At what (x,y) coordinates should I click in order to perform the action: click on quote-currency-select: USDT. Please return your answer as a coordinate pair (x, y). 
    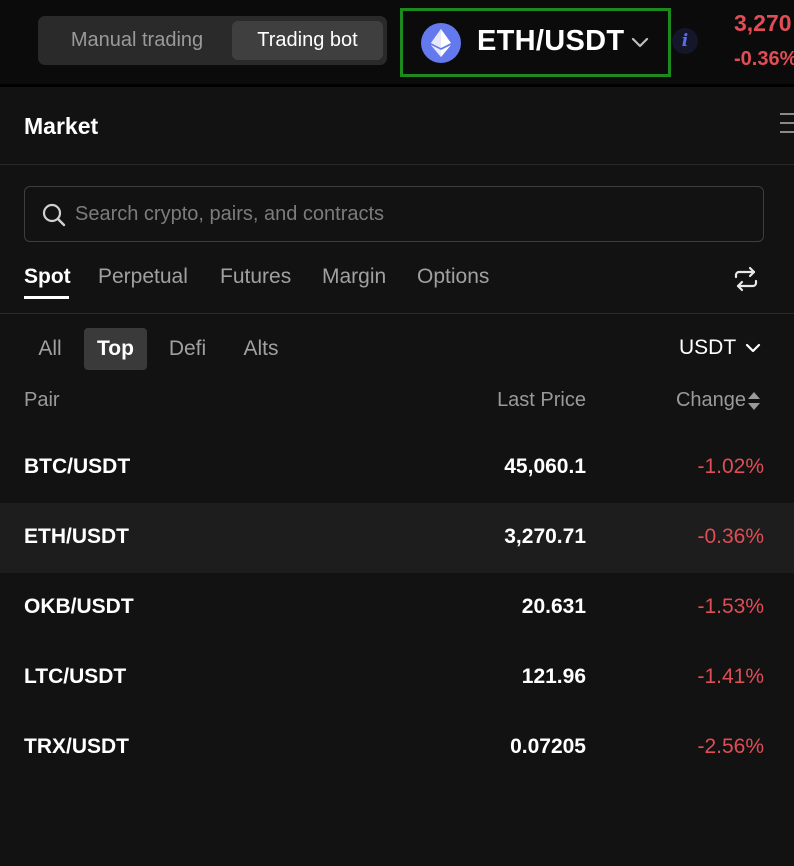
    Looking at the image, I should click on (720, 348).